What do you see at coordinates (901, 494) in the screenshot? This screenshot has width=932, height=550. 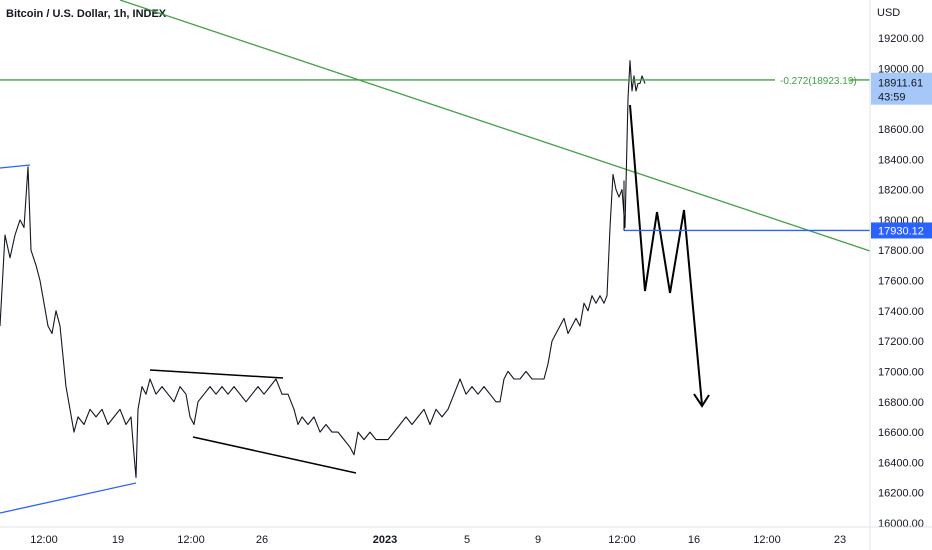 I see `y-tick-label: 16200.00` at bounding box center [901, 494].